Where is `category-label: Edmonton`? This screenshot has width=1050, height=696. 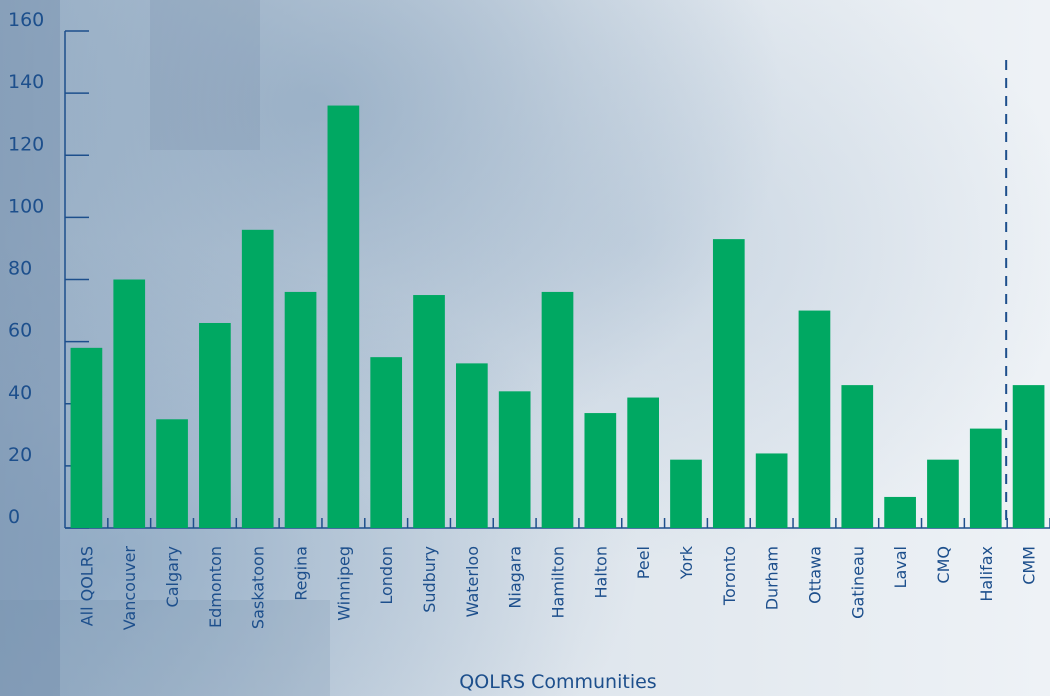
category-label: Edmonton is located at coordinates (215, 587).